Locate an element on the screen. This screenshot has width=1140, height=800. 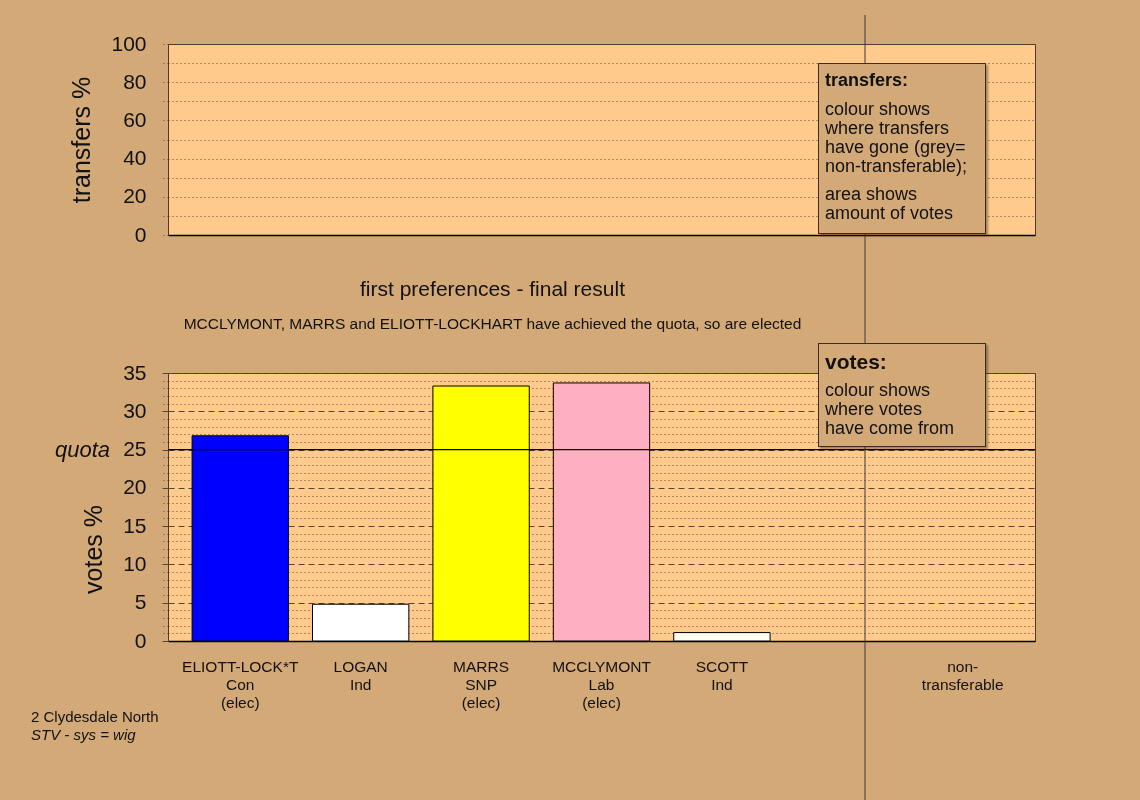
y-tick-label: 40 is located at coordinates (135, 158).